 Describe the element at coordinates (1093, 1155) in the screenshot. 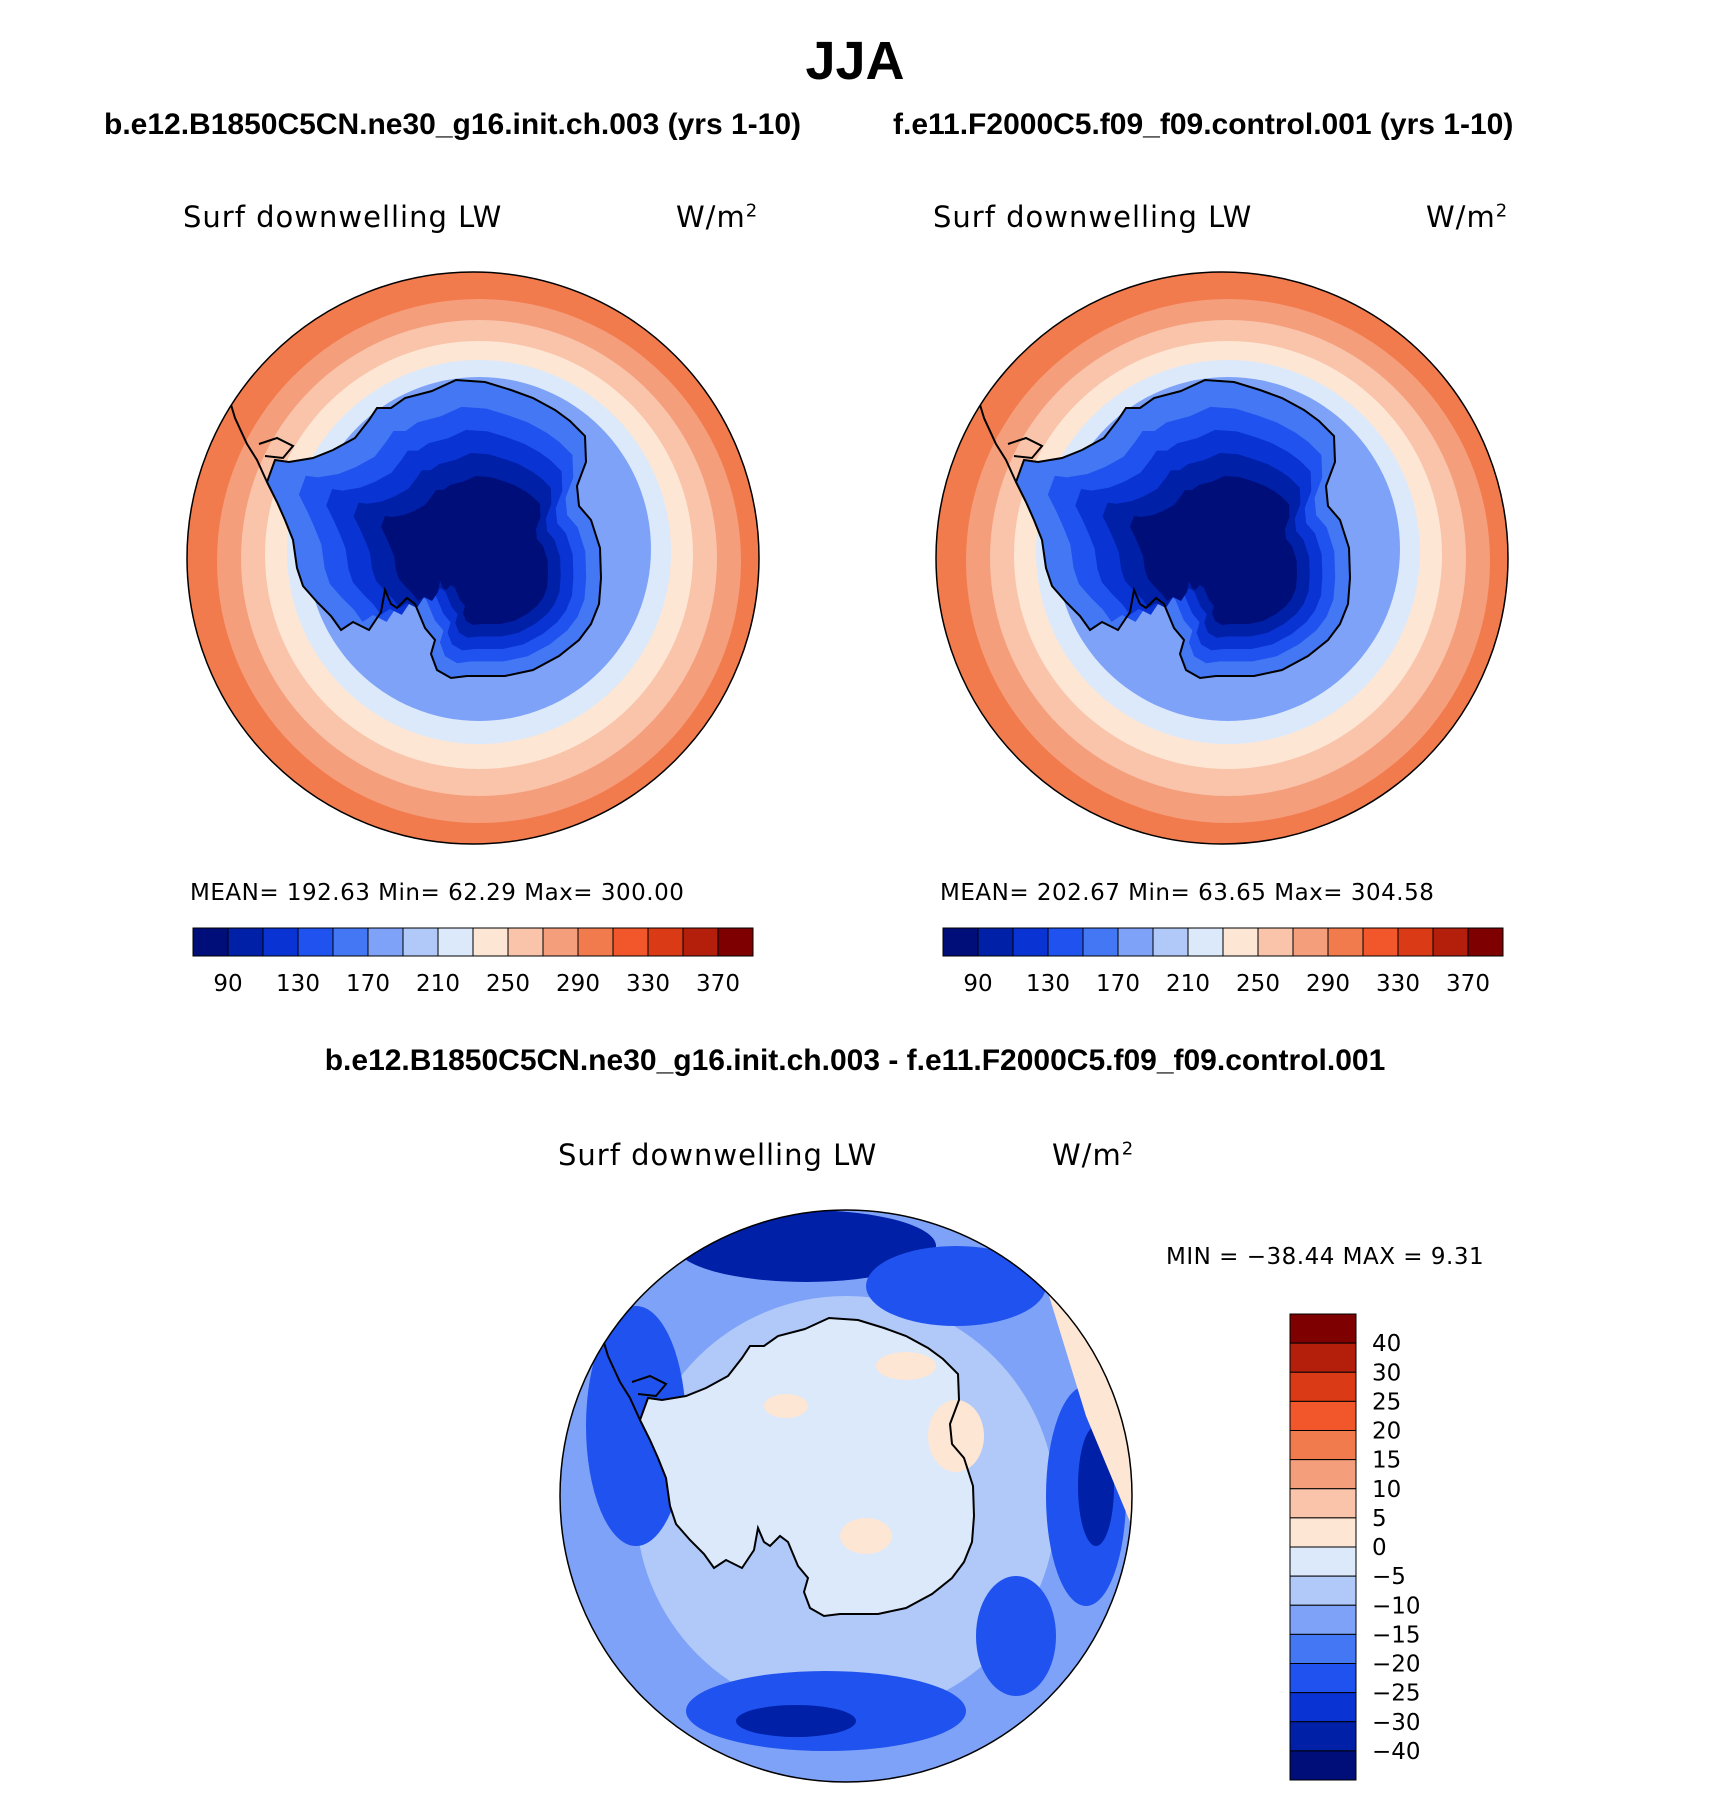

I see `diff-units-label: W/m2` at that location.